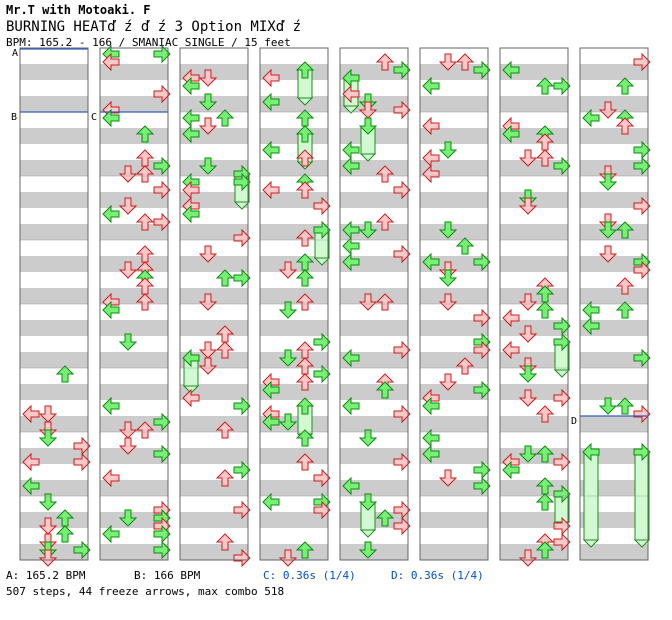 This screenshot has height=620, width=672. Describe the element at coordinates (14, 117) in the screenshot. I see `marker-b: B` at that location.